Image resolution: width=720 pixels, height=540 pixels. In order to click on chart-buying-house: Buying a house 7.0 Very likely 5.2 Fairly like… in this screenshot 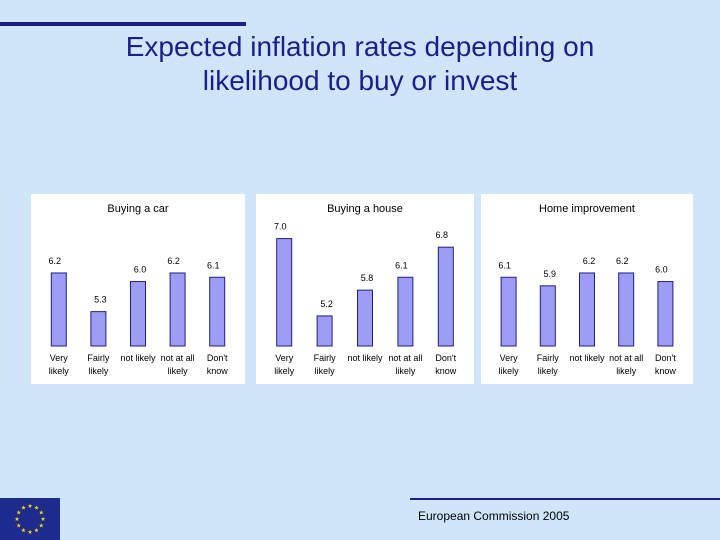, I will do `click(365, 289)`.